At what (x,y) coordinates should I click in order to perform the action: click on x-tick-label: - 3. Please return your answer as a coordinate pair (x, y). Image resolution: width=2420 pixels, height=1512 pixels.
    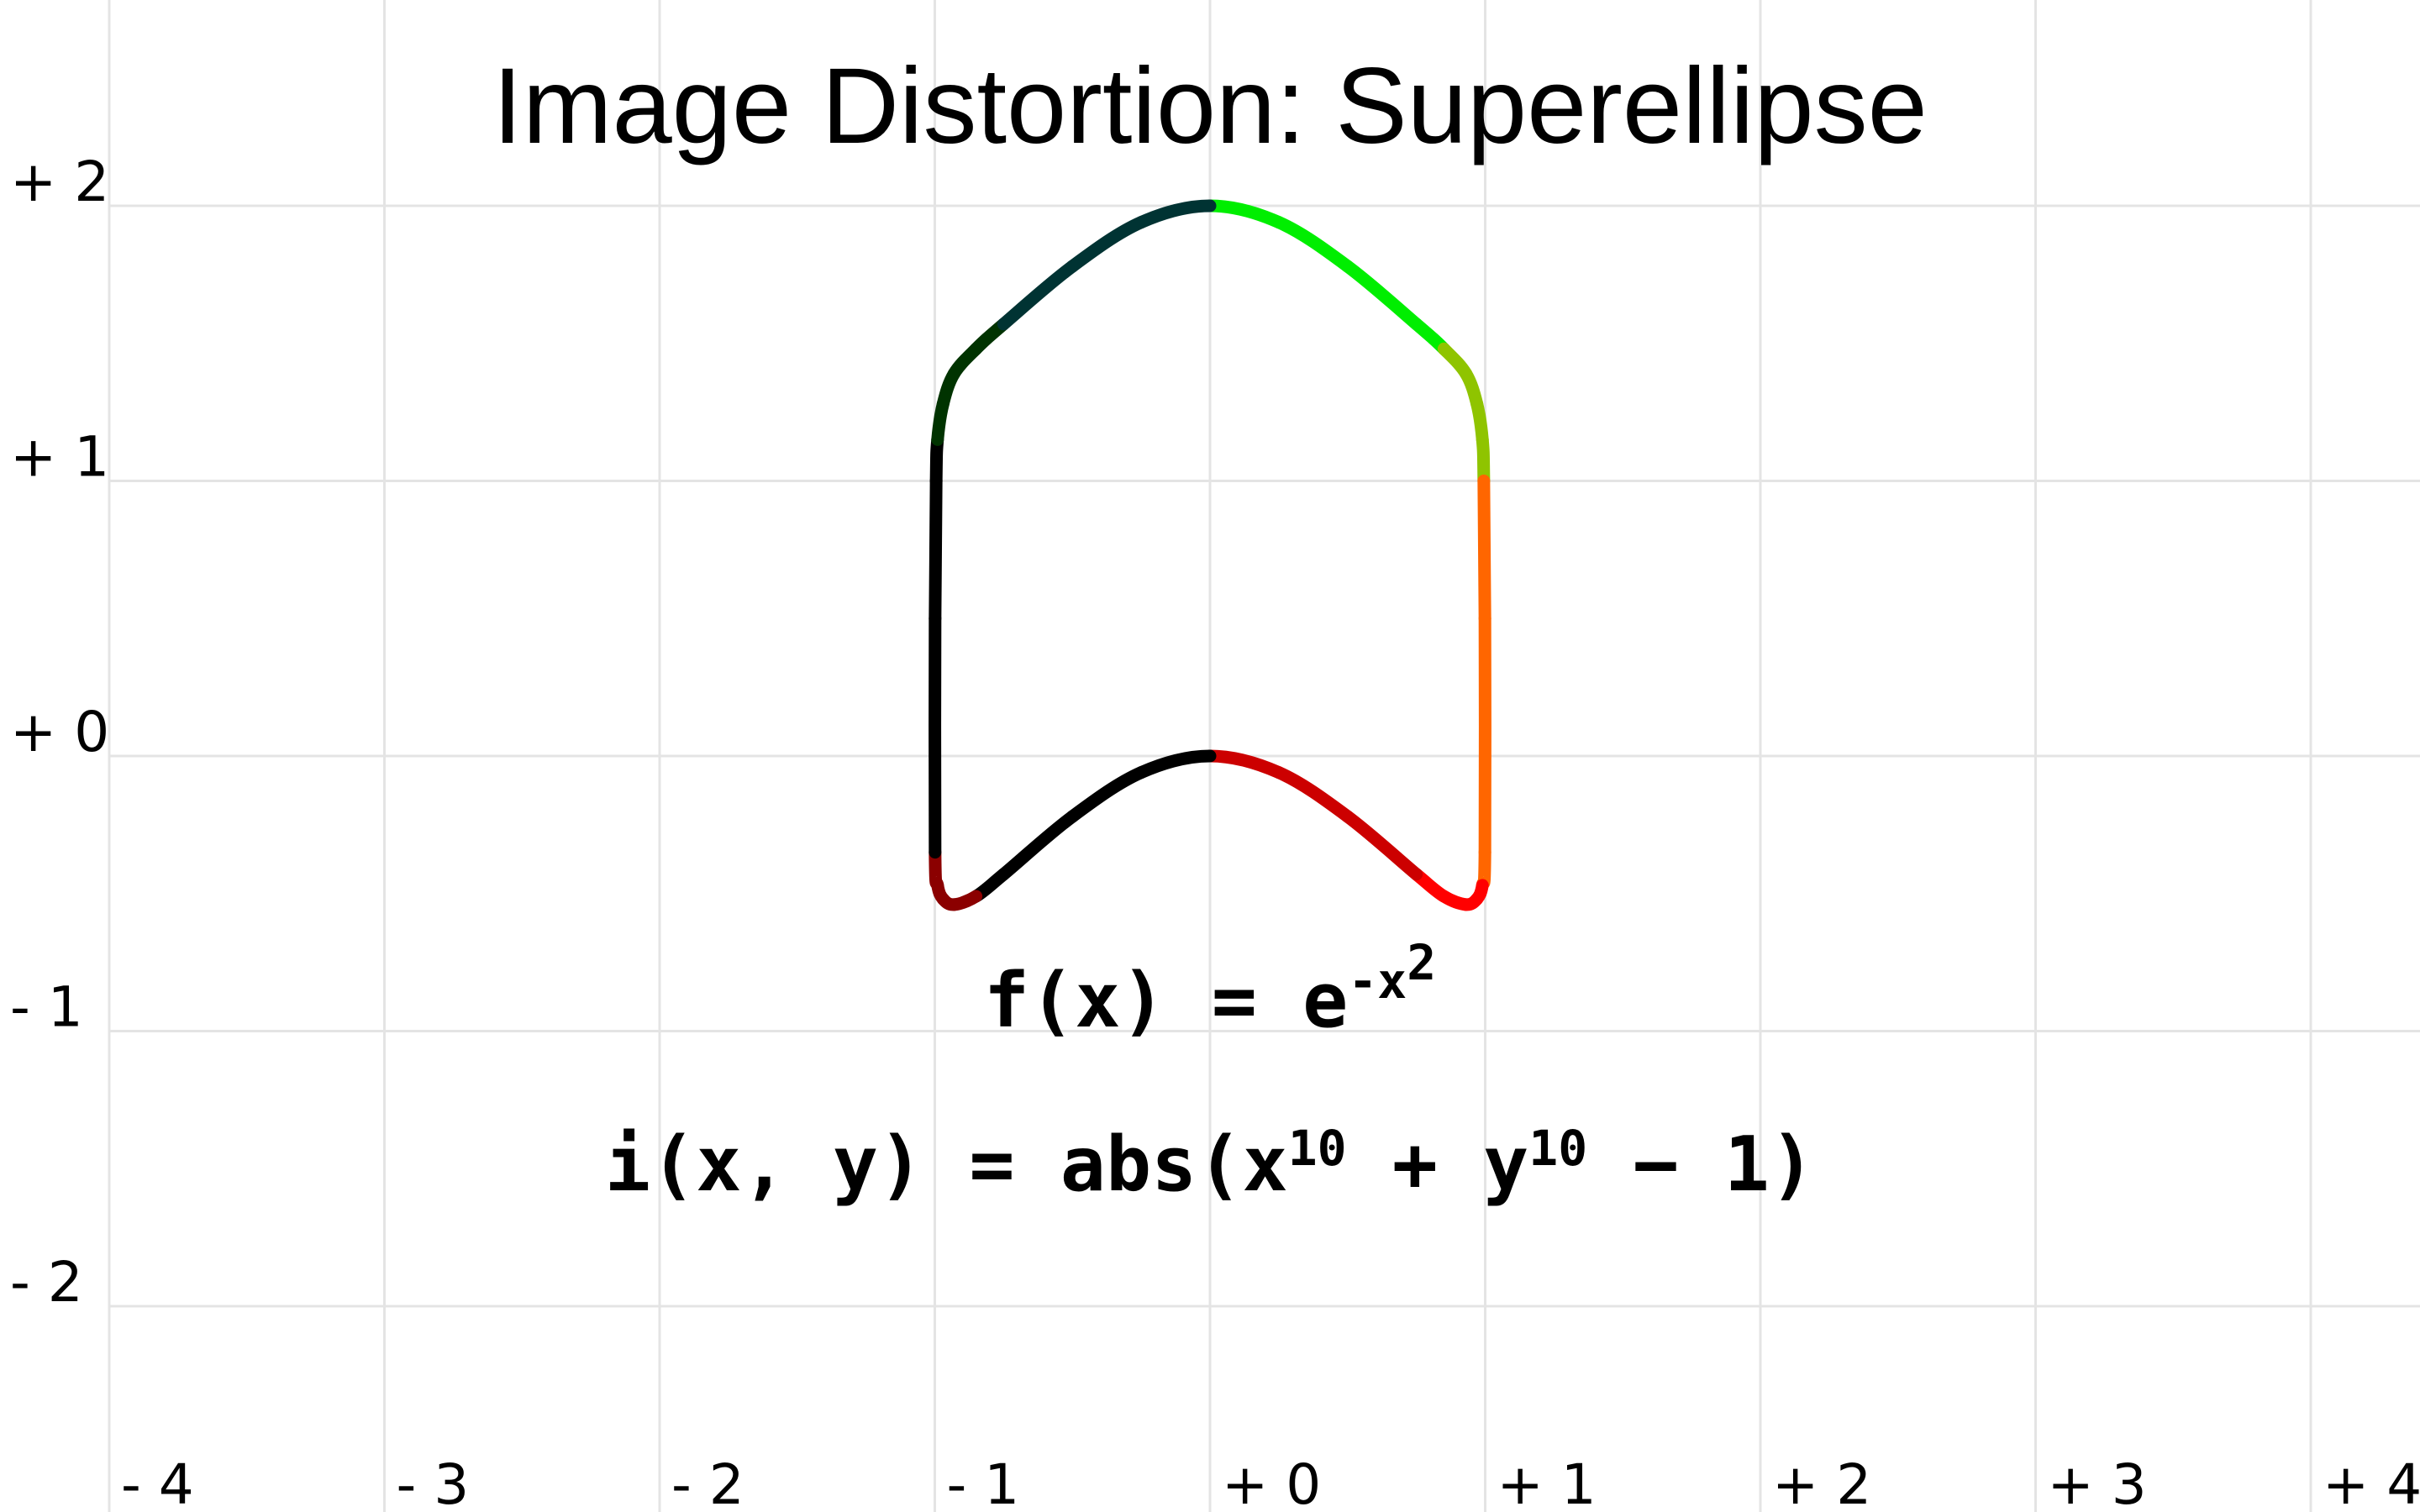
    Looking at the image, I should click on (434, 1482).